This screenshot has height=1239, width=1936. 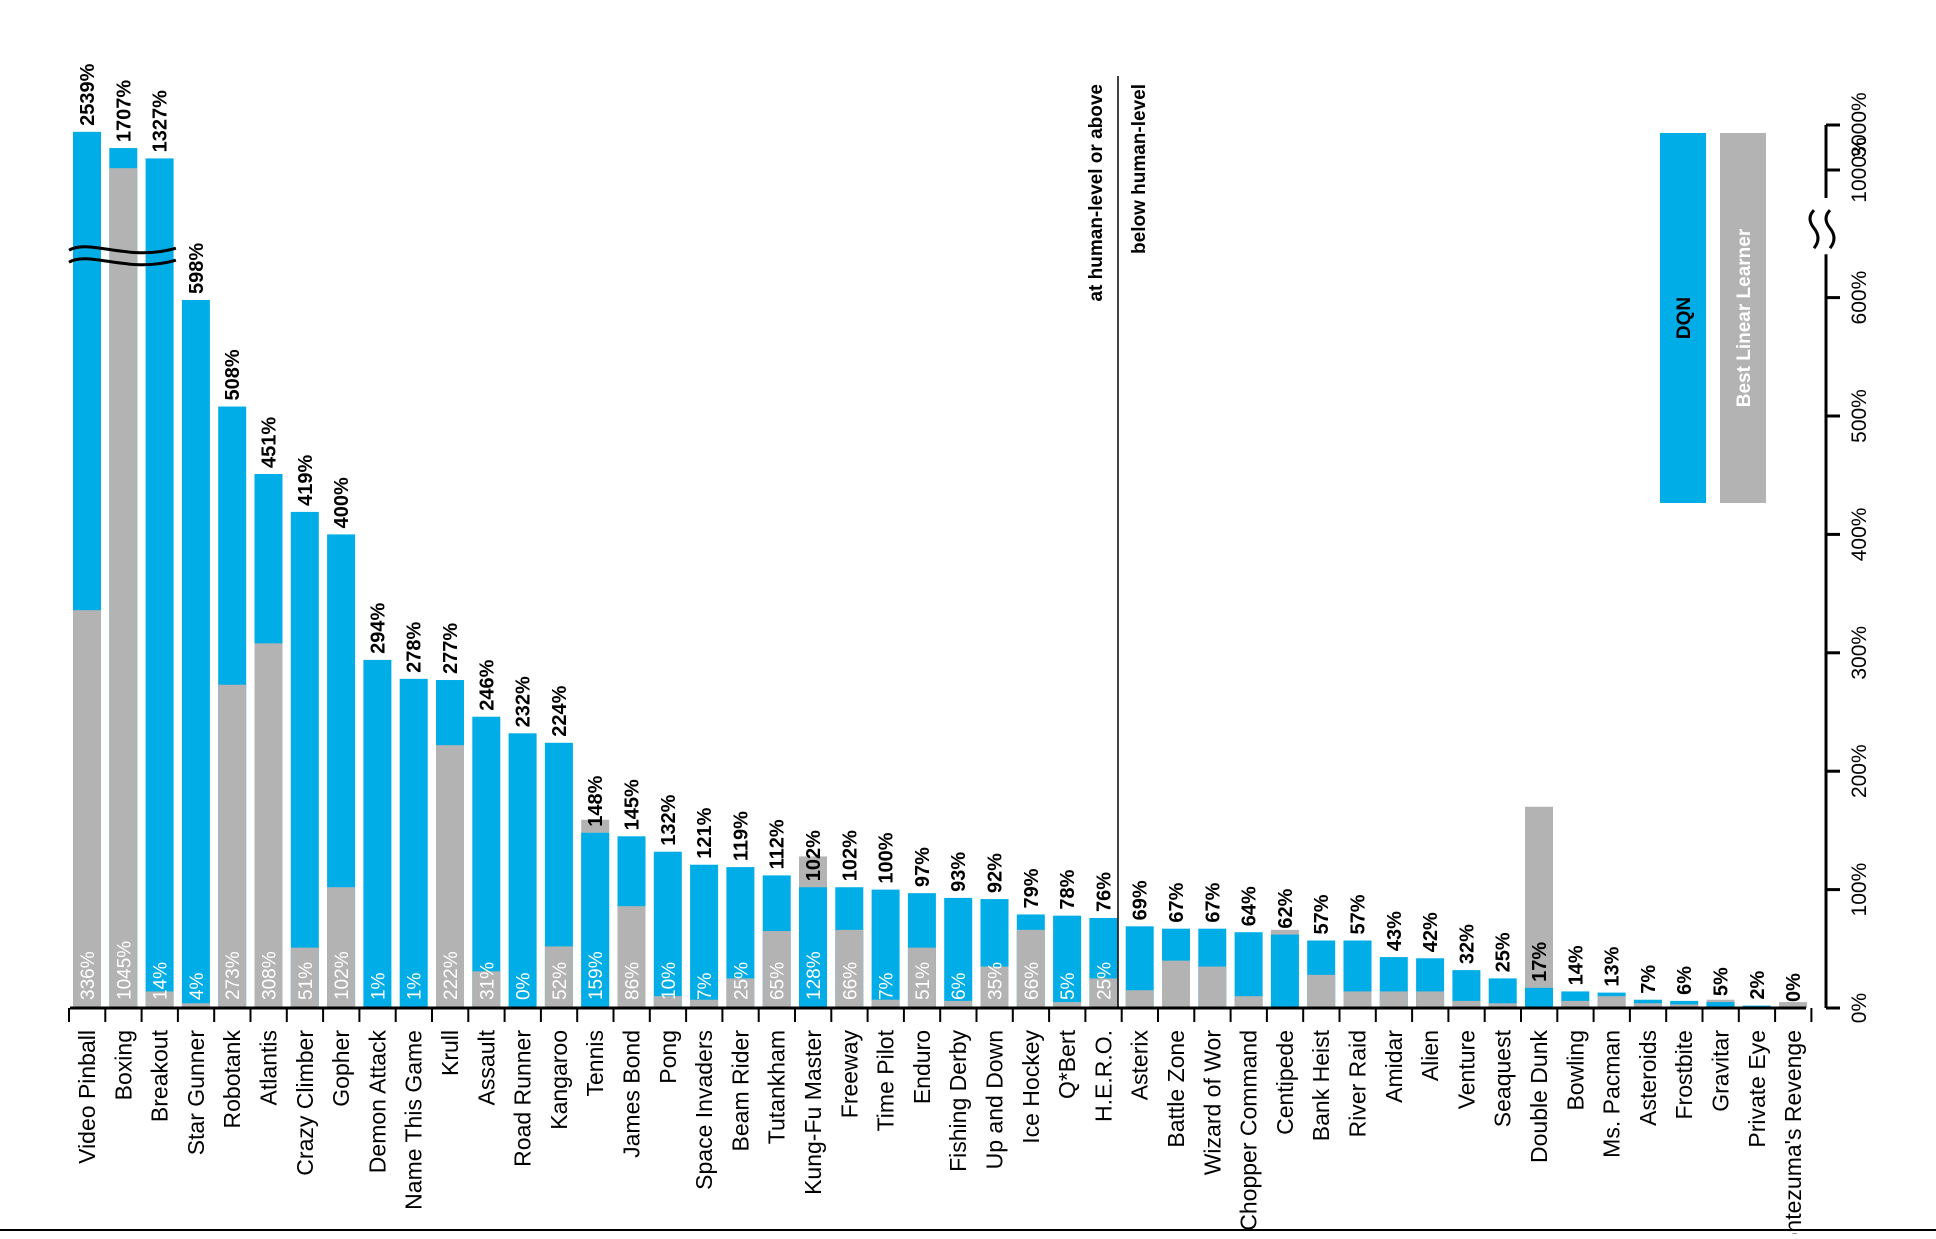 What do you see at coordinates (1176, 1089) in the screenshot?
I see `category-label: Battle Zone` at bounding box center [1176, 1089].